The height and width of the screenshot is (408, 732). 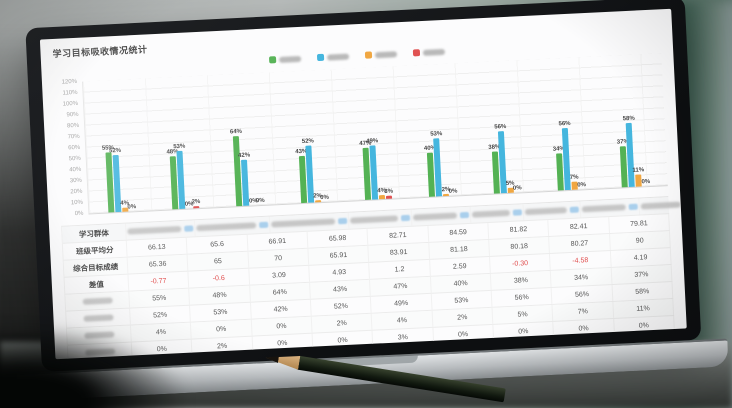 What do you see at coordinates (402, 320) in the screenshot?
I see `table-cell: 4%` at bounding box center [402, 320].